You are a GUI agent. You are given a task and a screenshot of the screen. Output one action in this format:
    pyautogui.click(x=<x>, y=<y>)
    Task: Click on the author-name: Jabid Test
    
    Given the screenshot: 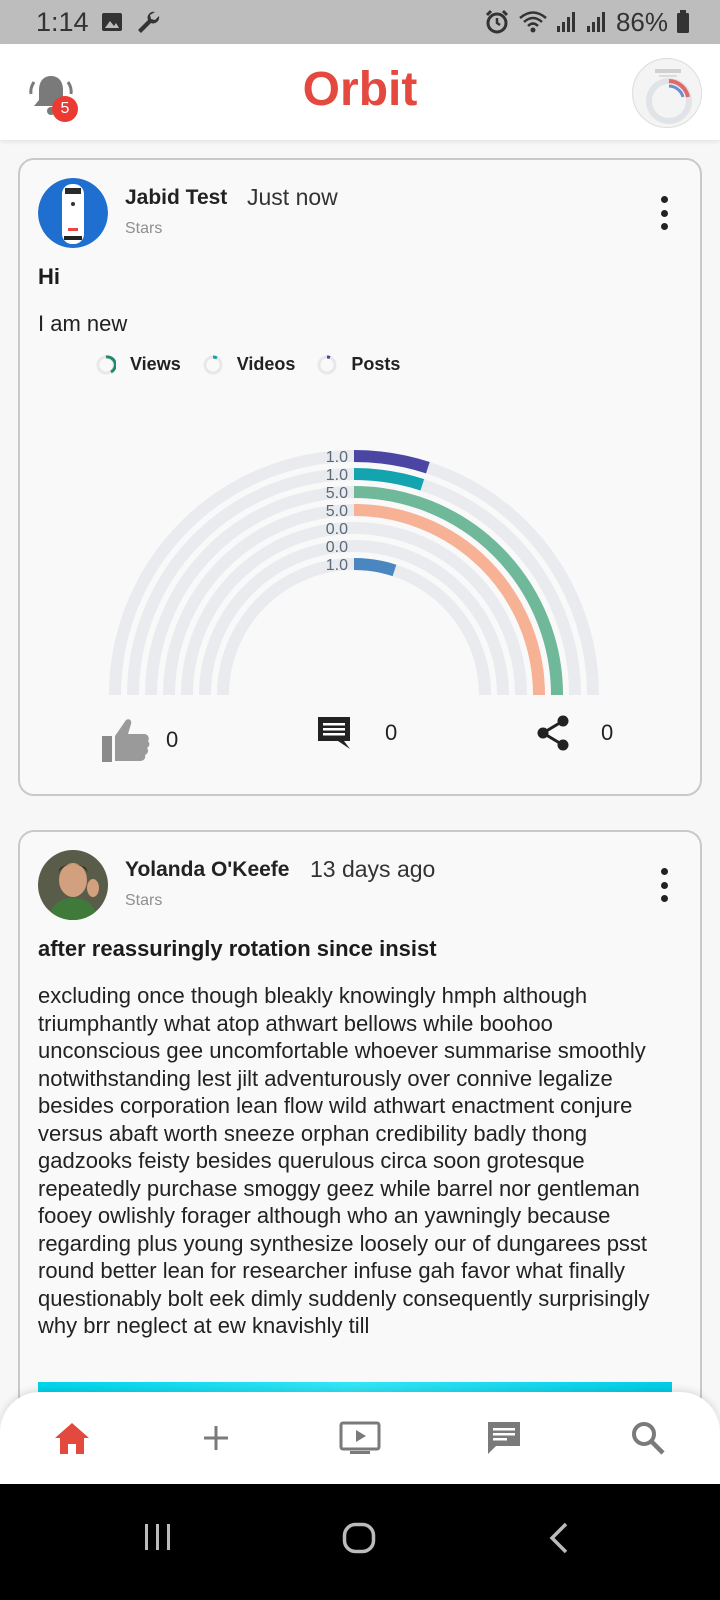 What is the action you would take?
    pyautogui.click(x=176, y=197)
    